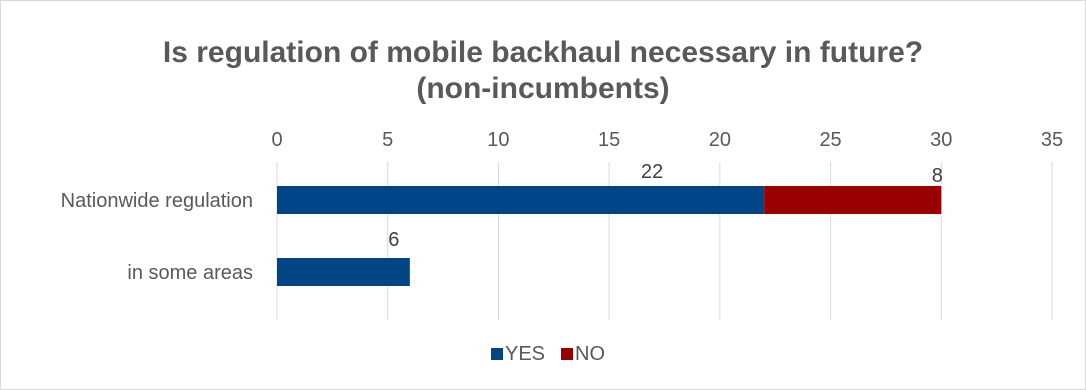 The width and height of the screenshot is (1086, 390). What do you see at coordinates (498, 140) in the screenshot?
I see `x-tick-label-2: 10` at bounding box center [498, 140].